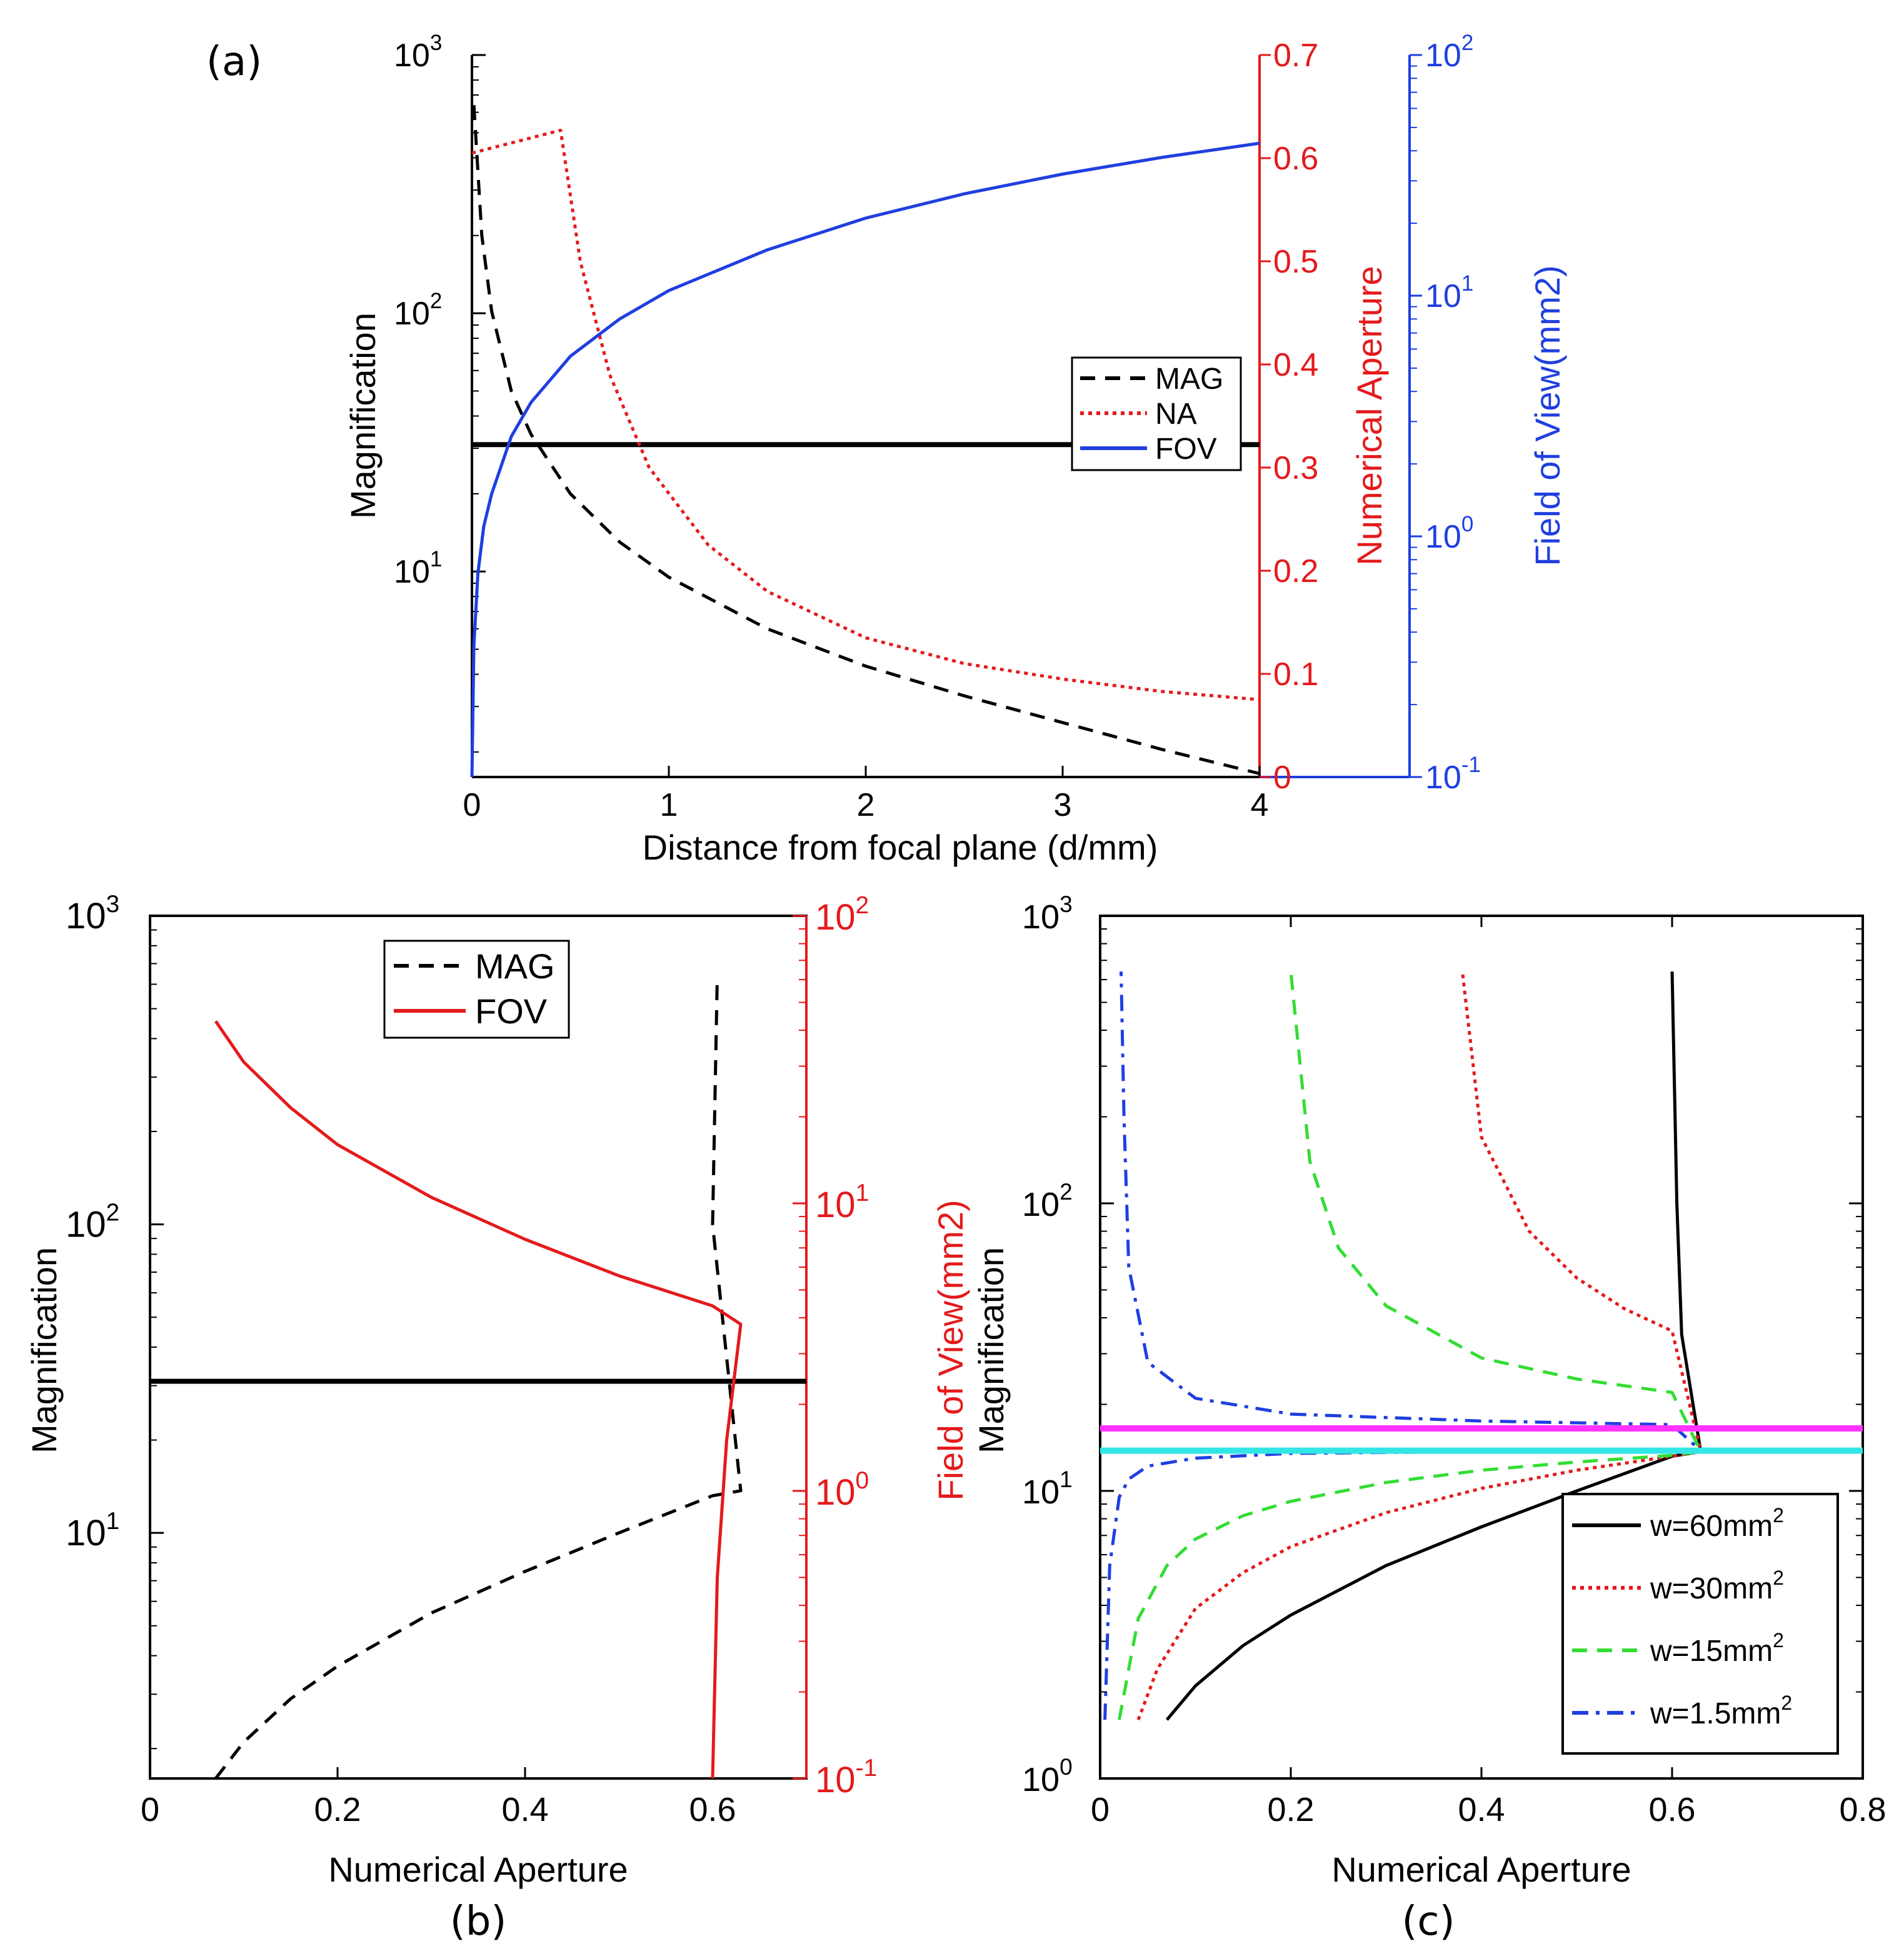  Describe the element at coordinates (1290, 1809) in the screenshot. I see `panel-c-xtick-label: 0.2` at that location.